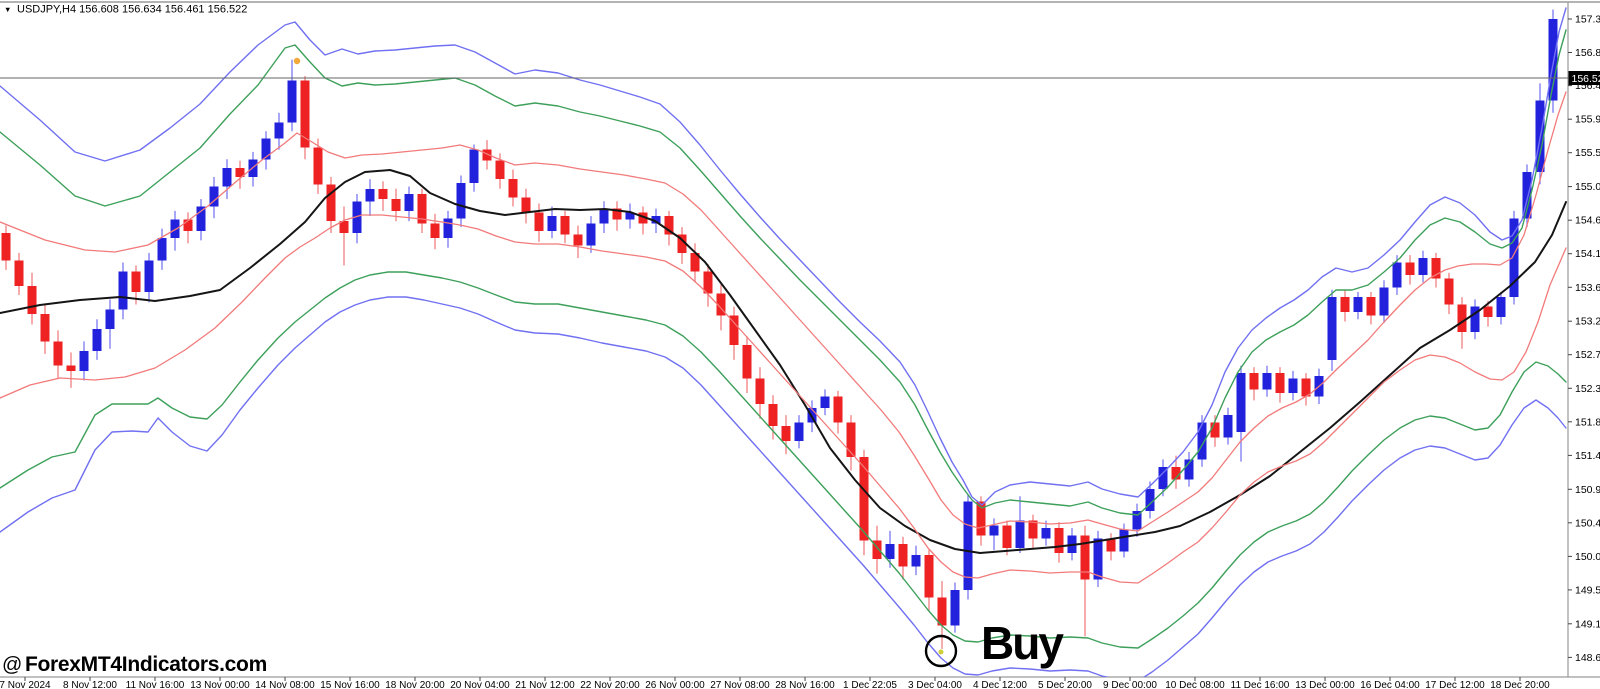 This screenshot has height=689, width=1600. I want to click on current-price-tag-text: 156.522, so click(1586, 79).